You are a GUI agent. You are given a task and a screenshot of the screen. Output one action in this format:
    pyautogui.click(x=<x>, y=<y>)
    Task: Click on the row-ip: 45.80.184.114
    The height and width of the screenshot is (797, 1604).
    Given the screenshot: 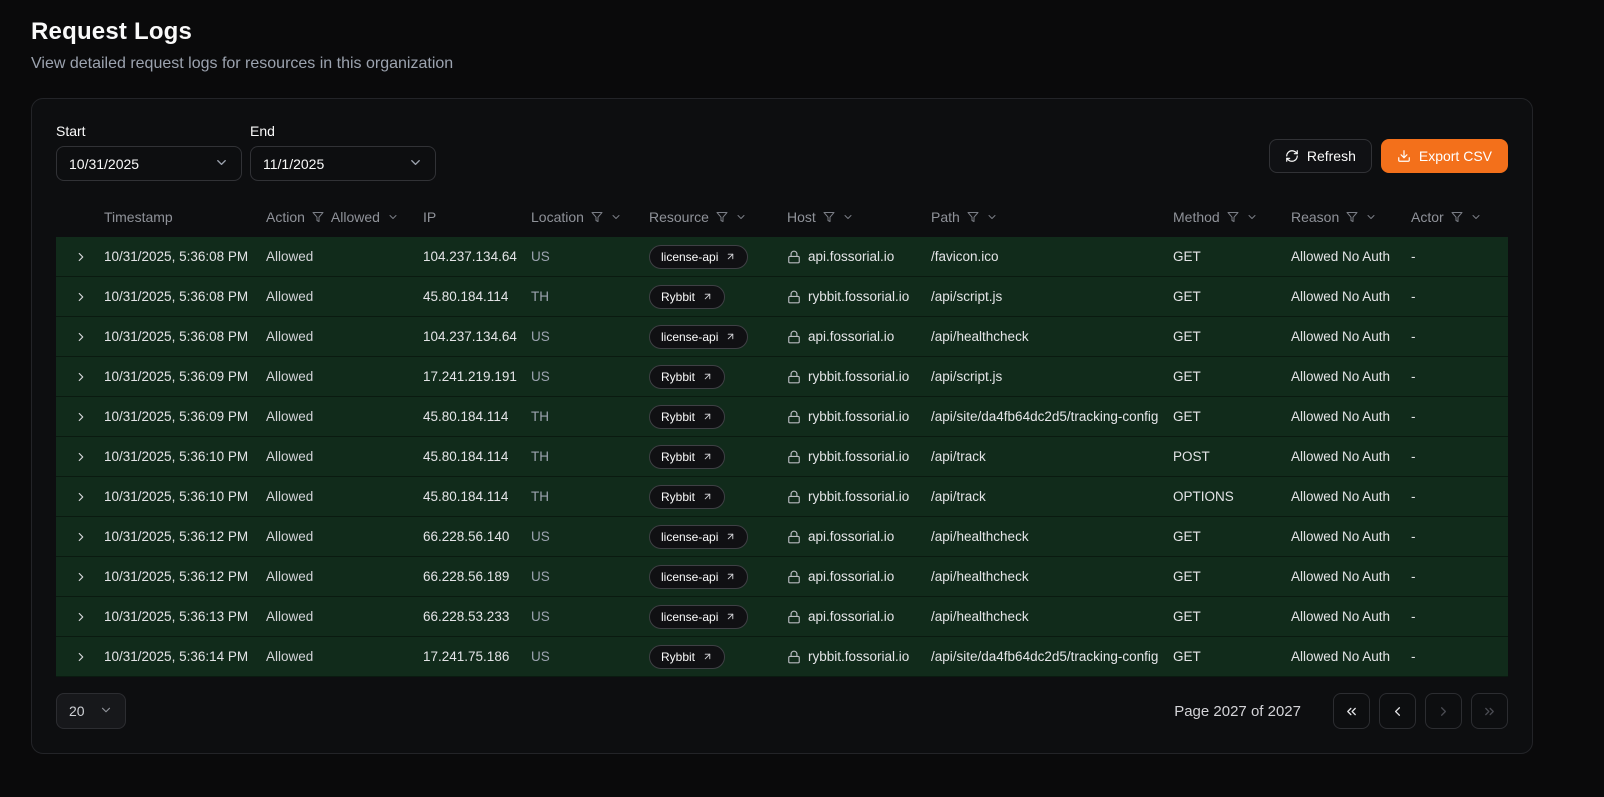 What is the action you would take?
    pyautogui.click(x=466, y=496)
    